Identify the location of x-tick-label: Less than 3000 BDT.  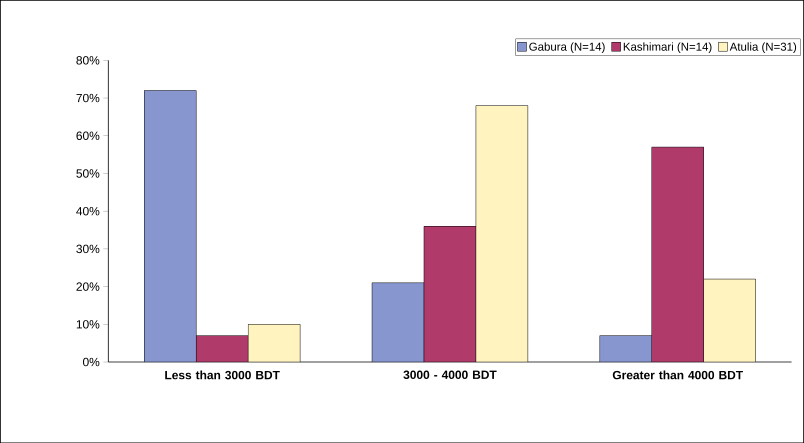
(222, 375).